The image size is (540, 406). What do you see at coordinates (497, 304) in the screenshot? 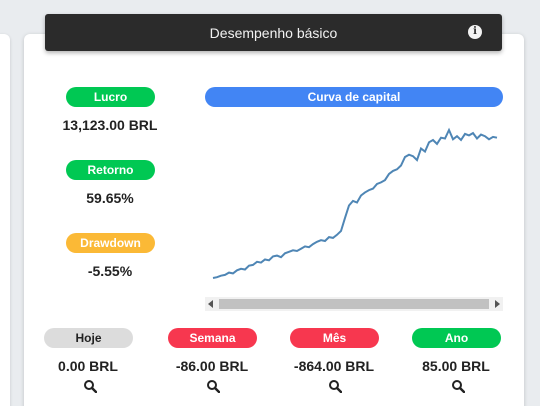
I see `scroll-right-arrow` at bounding box center [497, 304].